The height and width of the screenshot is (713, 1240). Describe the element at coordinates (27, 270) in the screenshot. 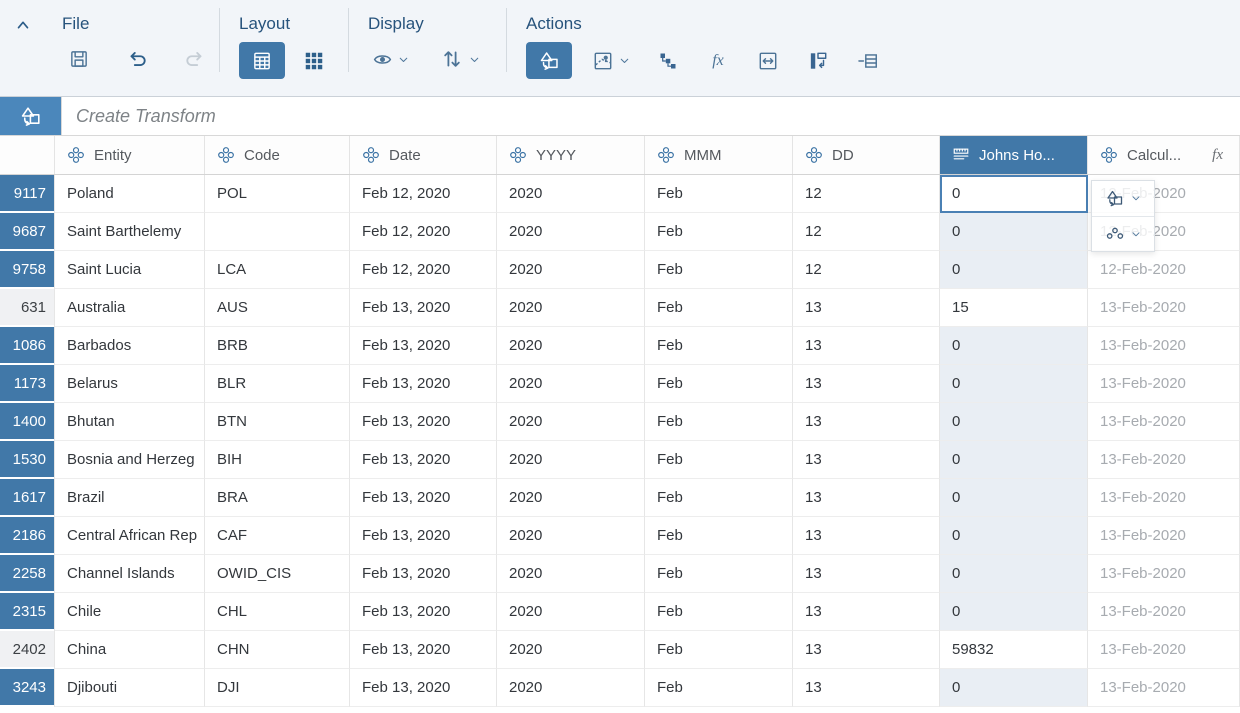

I see `row-number-cell: 9758` at that location.